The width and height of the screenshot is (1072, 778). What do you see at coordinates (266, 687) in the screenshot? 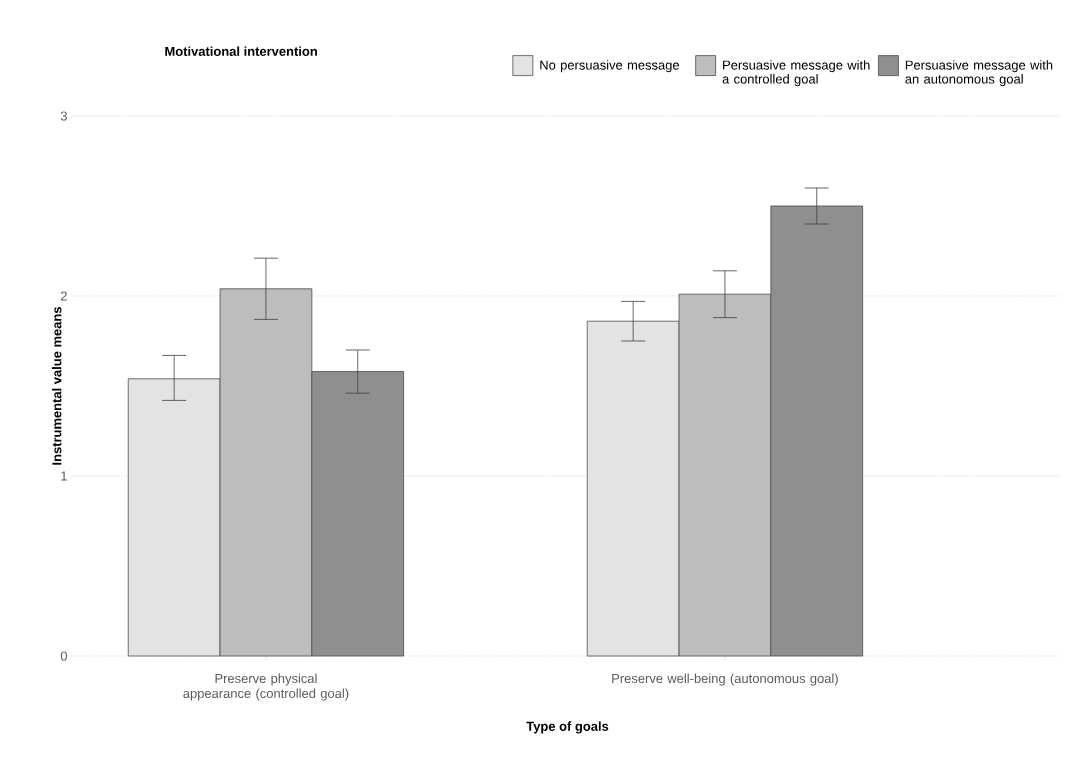
I see `x-tick-label: Preserve physical appearance (controlled goal)` at bounding box center [266, 687].